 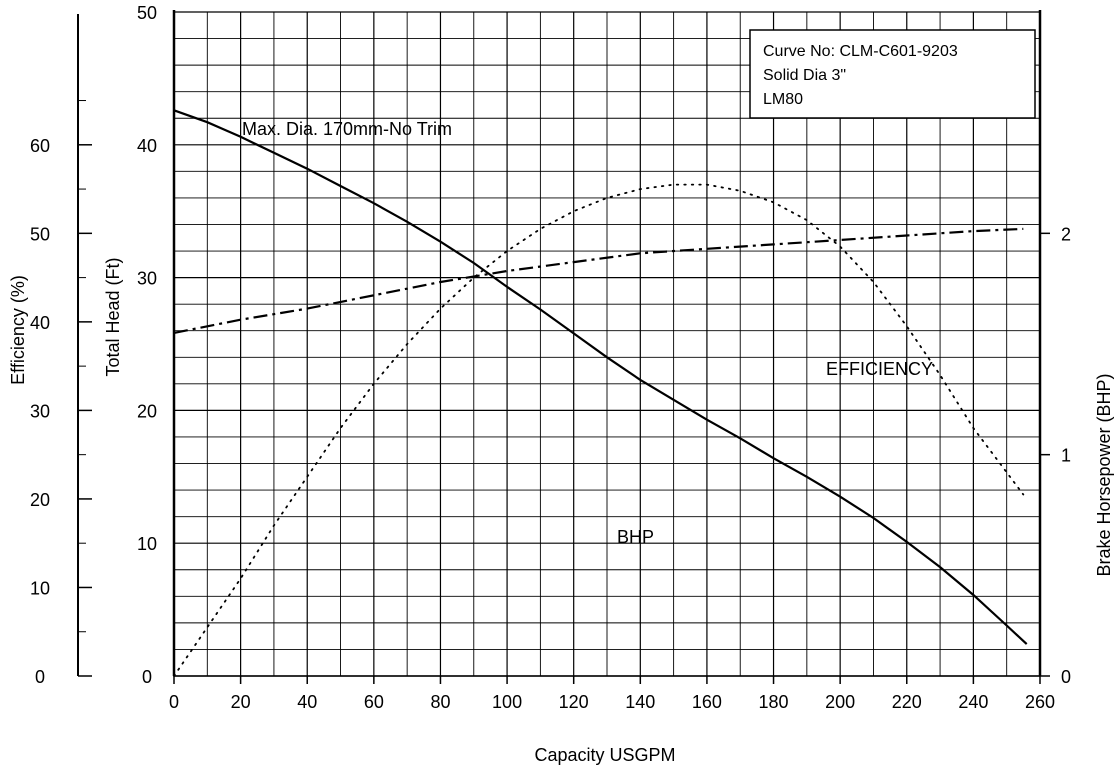 What do you see at coordinates (147, 544) in the screenshot?
I see `head-tick-label: 10` at bounding box center [147, 544].